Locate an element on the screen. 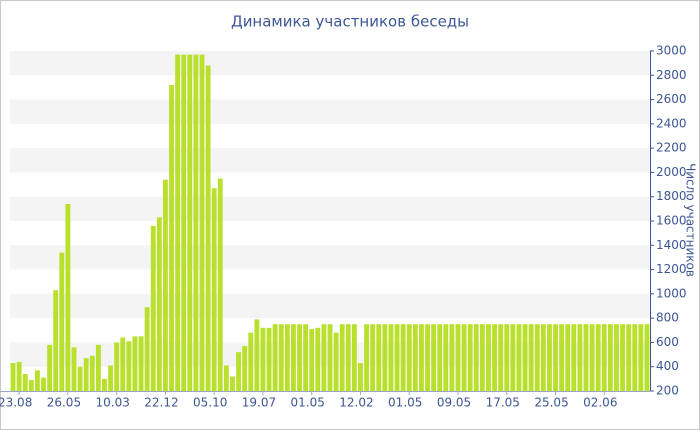  x-tick-label: 05.10 is located at coordinates (210, 403).